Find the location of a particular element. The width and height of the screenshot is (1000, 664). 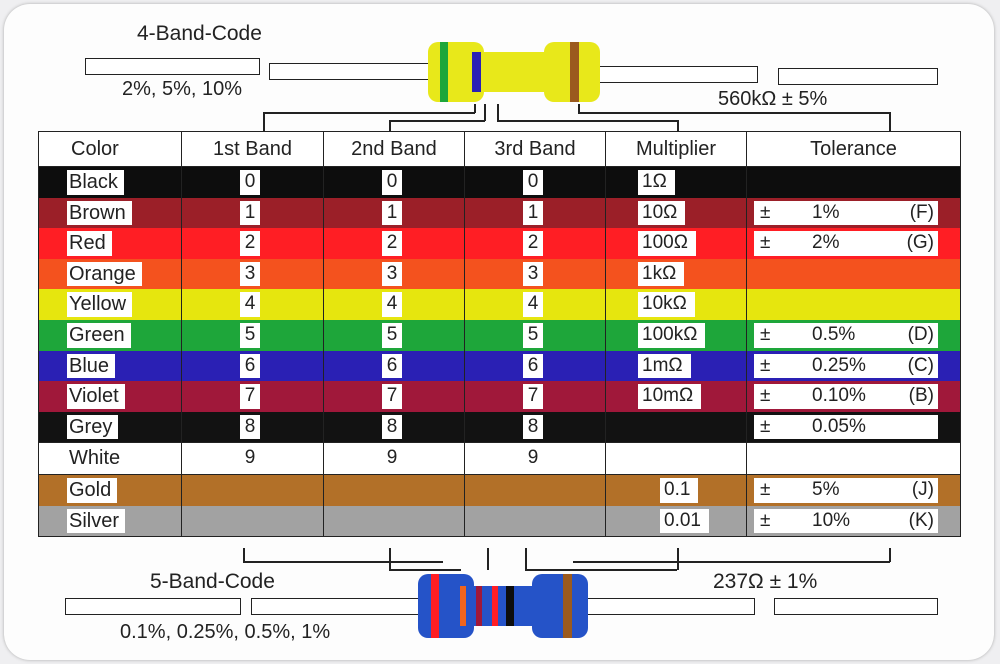

band1-digit: 4 is located at coordinates (250, 304).